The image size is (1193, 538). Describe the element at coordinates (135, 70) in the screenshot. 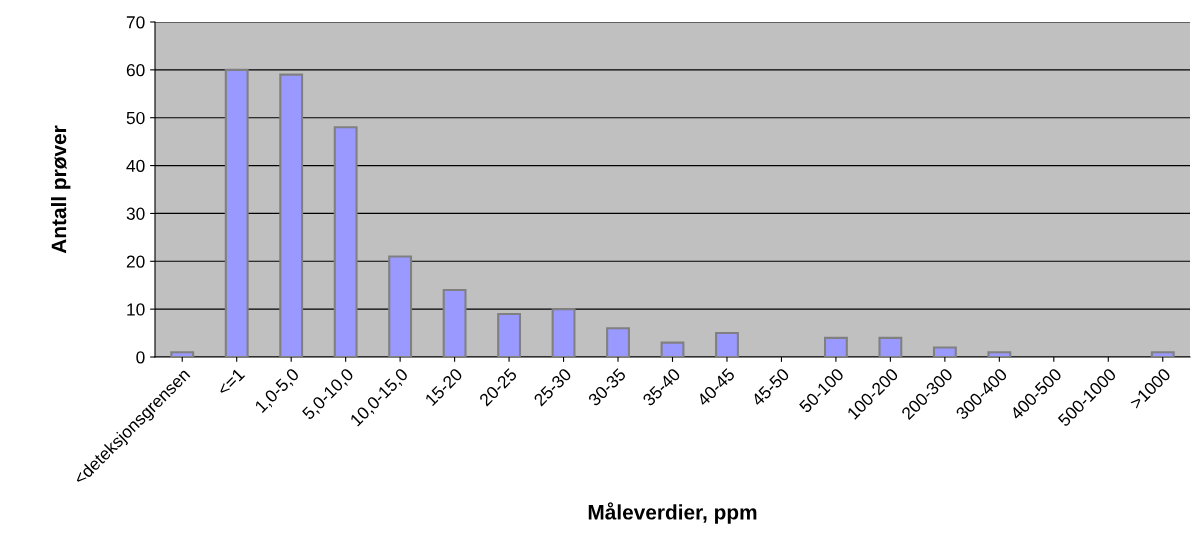

I see `y-tick-label: 60` at that location.